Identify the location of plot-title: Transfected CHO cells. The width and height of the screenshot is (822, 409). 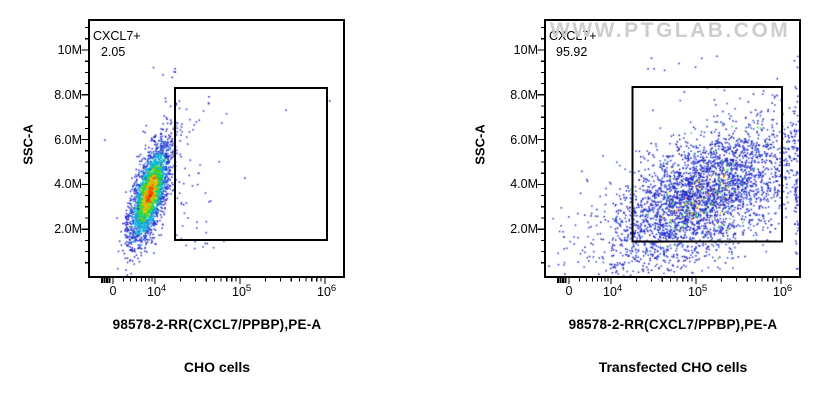
(673, 367).